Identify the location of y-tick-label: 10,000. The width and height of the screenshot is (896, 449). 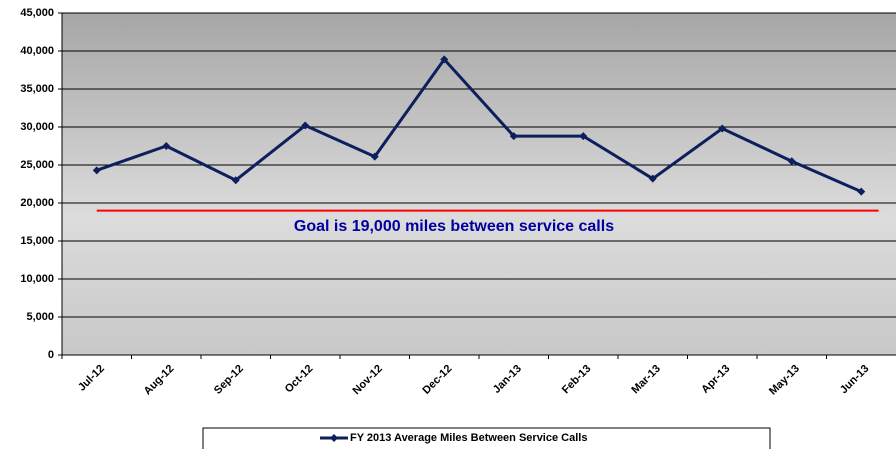
(37, 279).